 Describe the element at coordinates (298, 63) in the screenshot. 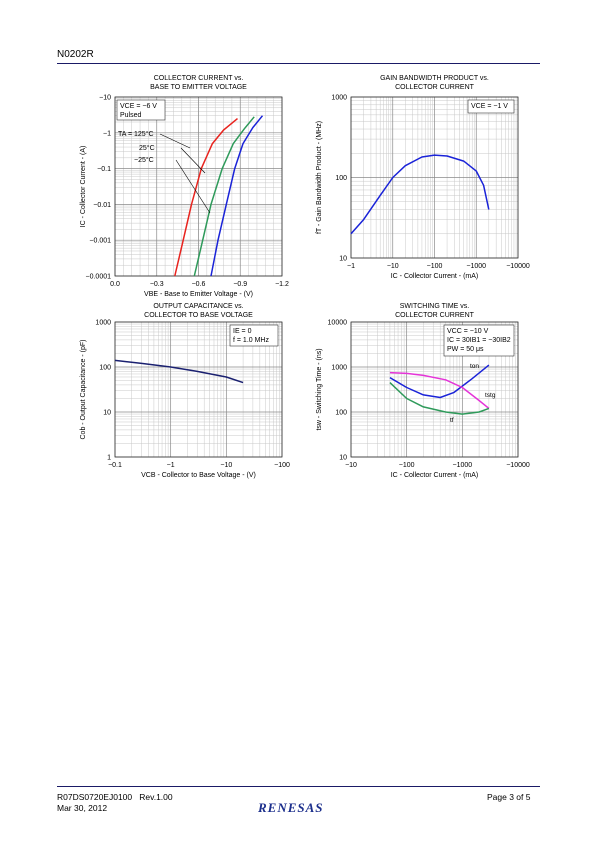

I see `header-rule` at that location.